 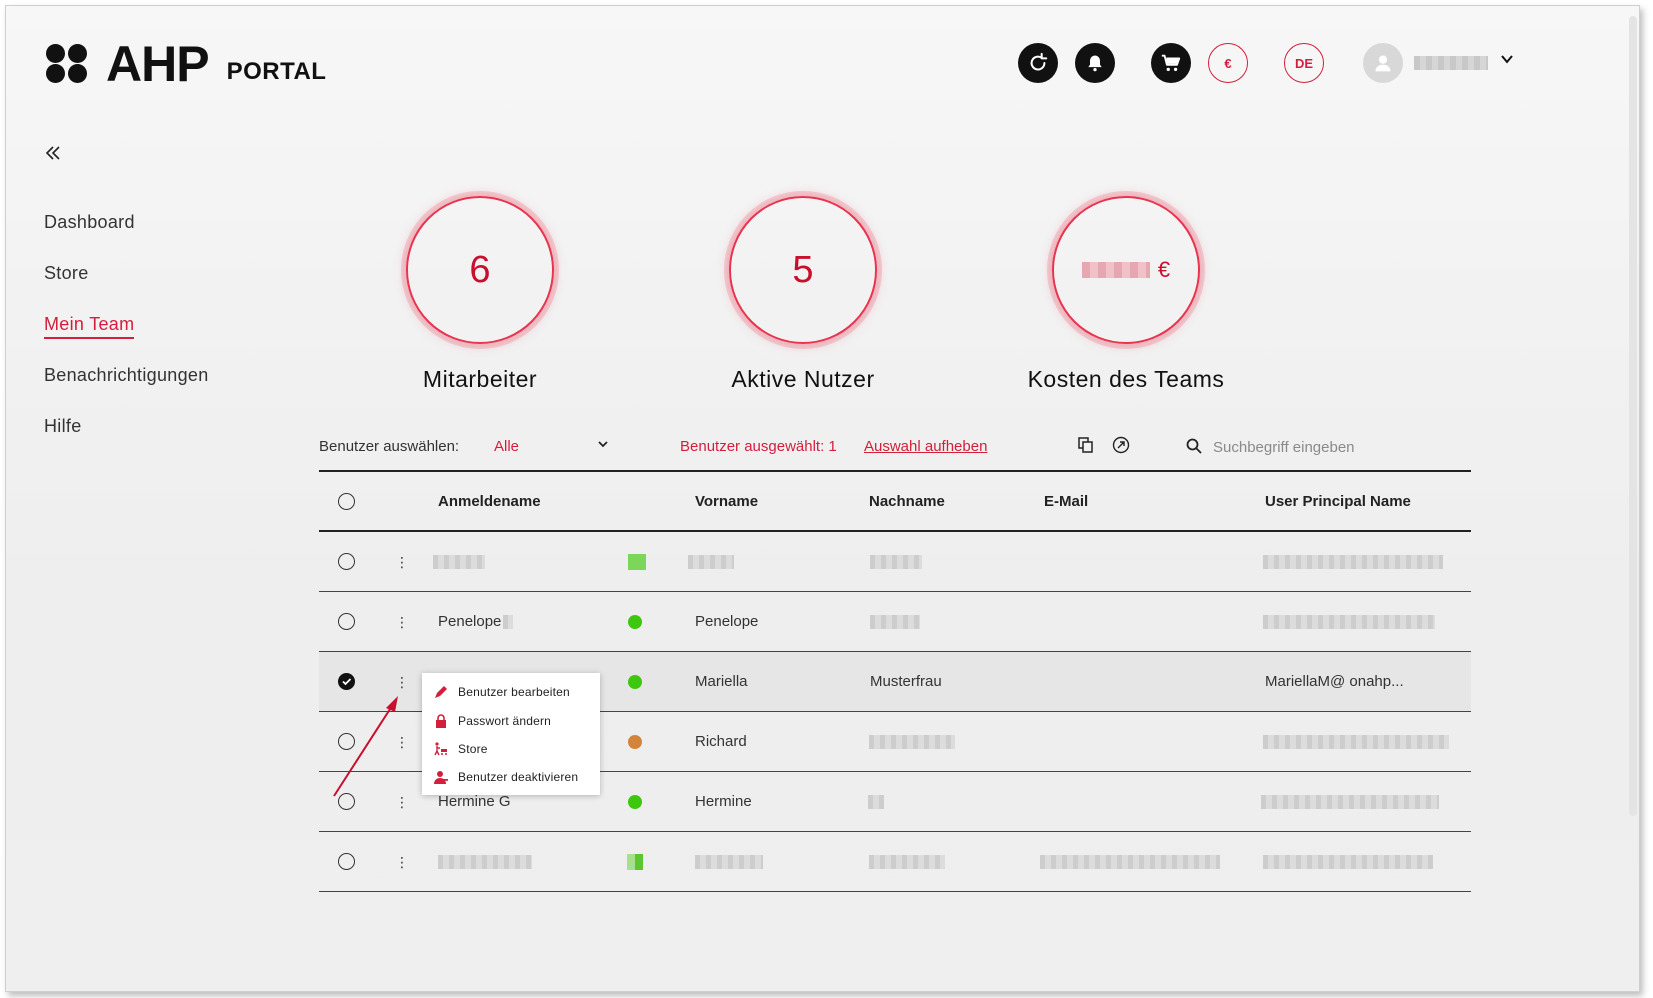 What do you see at coordinates (1343, 447) in the screenshot?
I see `search-input` at bounding box center [1343, 447].